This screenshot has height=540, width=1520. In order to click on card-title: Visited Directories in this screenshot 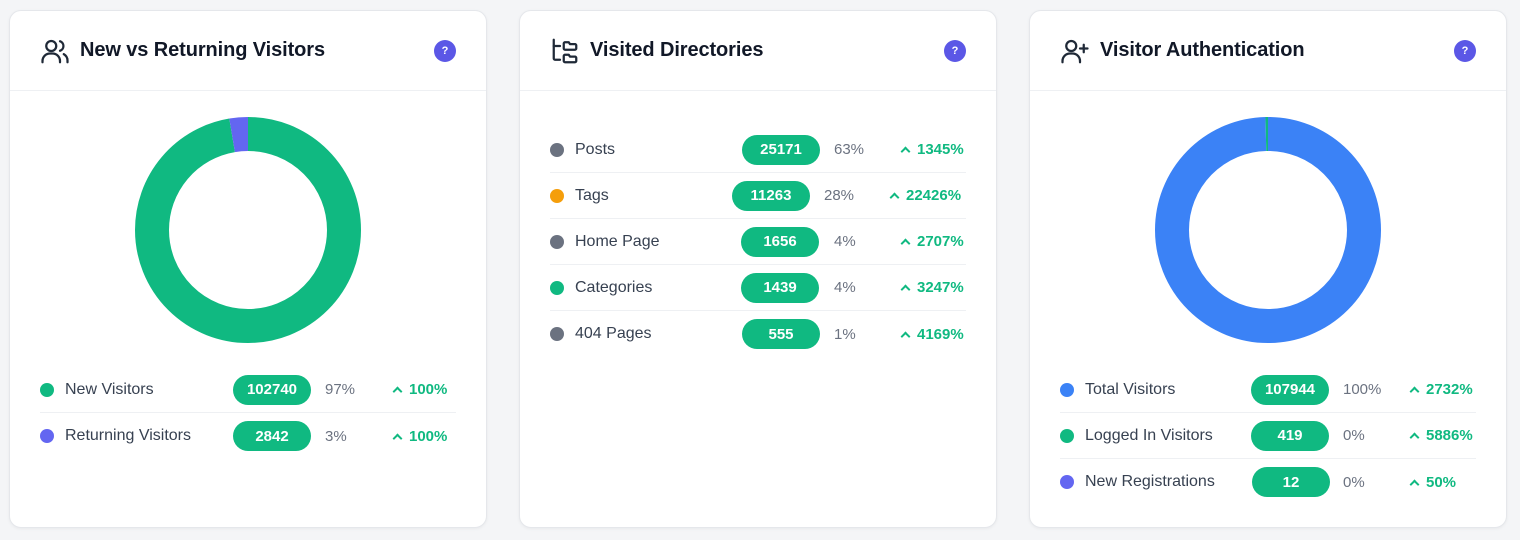, I will do `click(677, 50)`.